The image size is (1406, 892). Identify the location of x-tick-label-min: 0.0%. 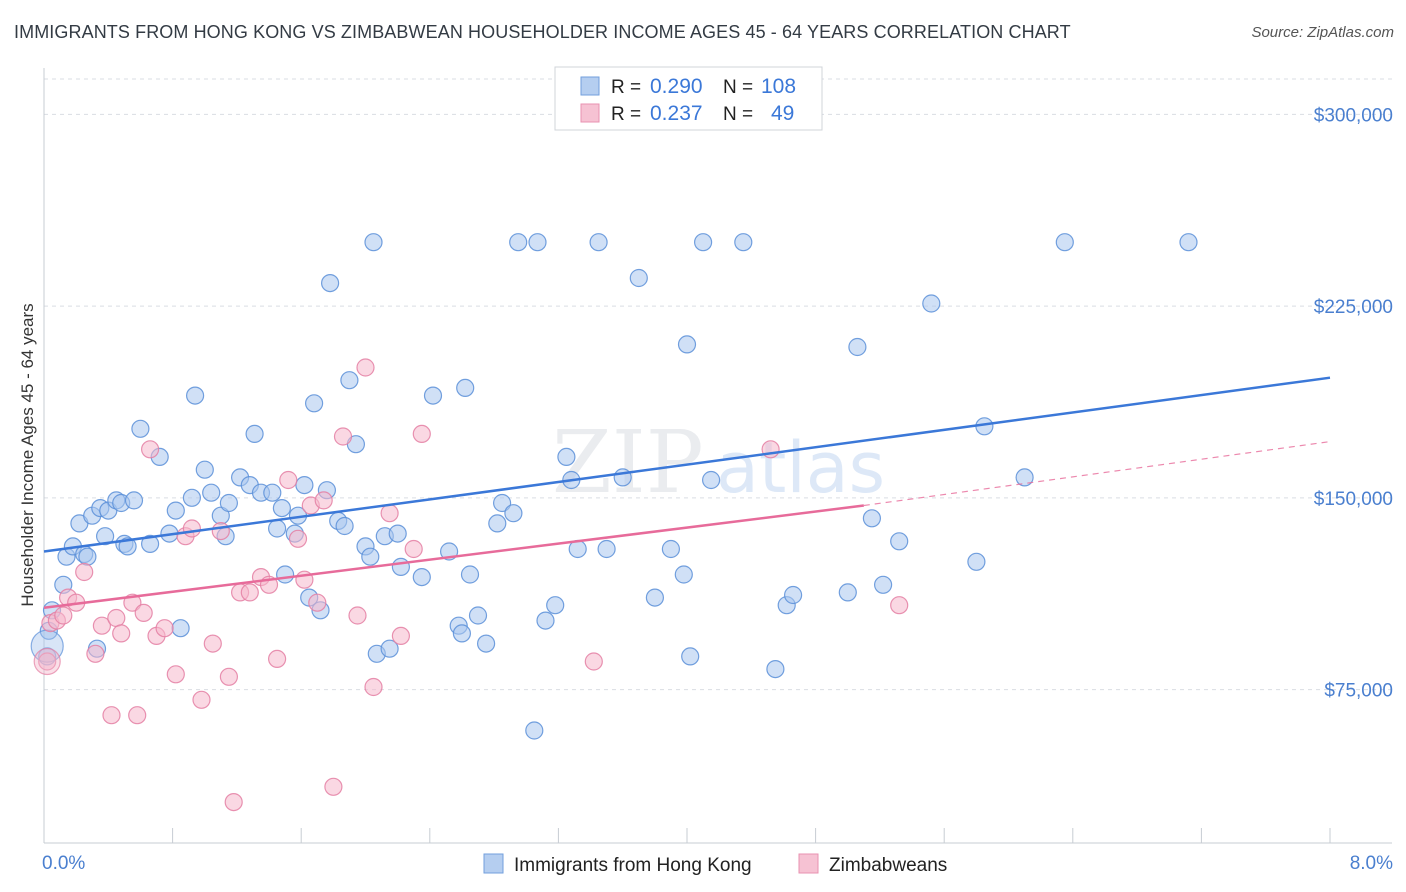
(63, 863).